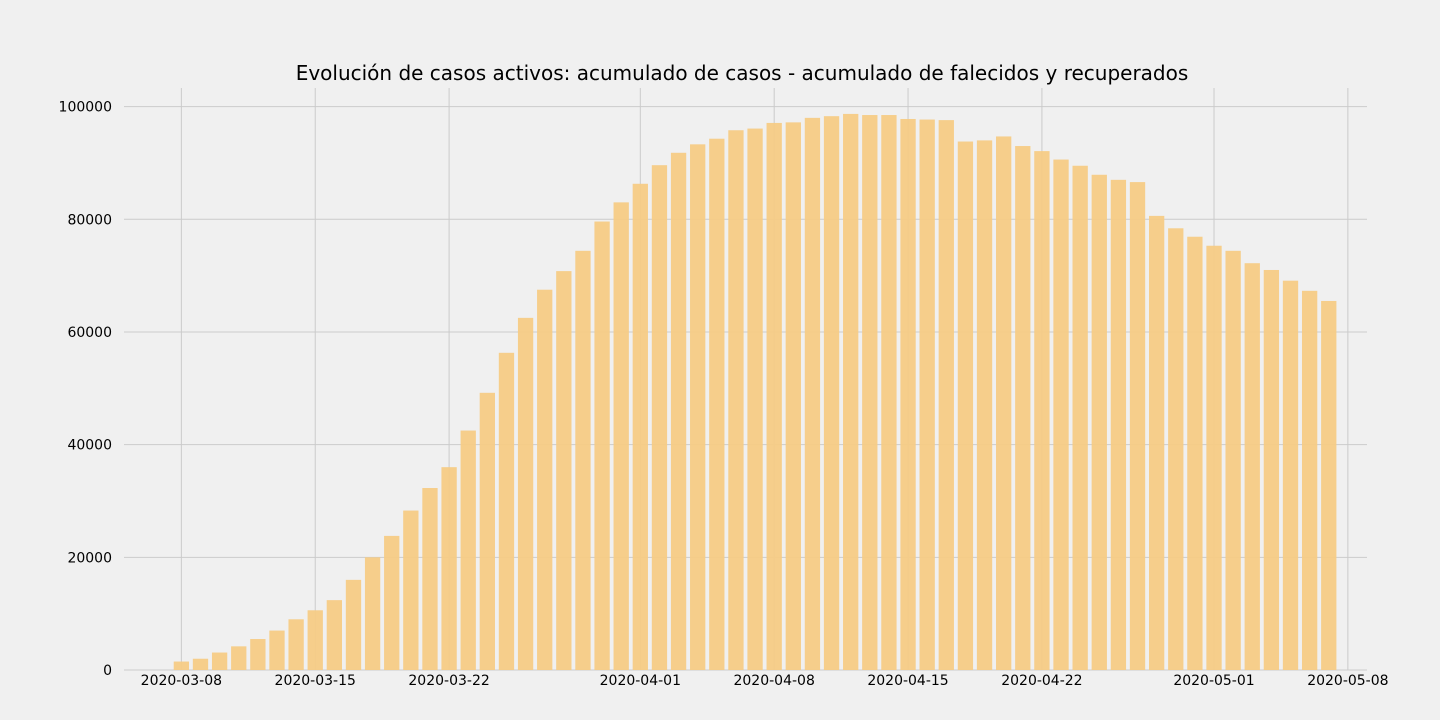 This screenshot has width=1440, height=720. Describe the element at coordinates (1347, 681) in the screenshot. I see `x-tick-label: 2020-05-08` at that location.